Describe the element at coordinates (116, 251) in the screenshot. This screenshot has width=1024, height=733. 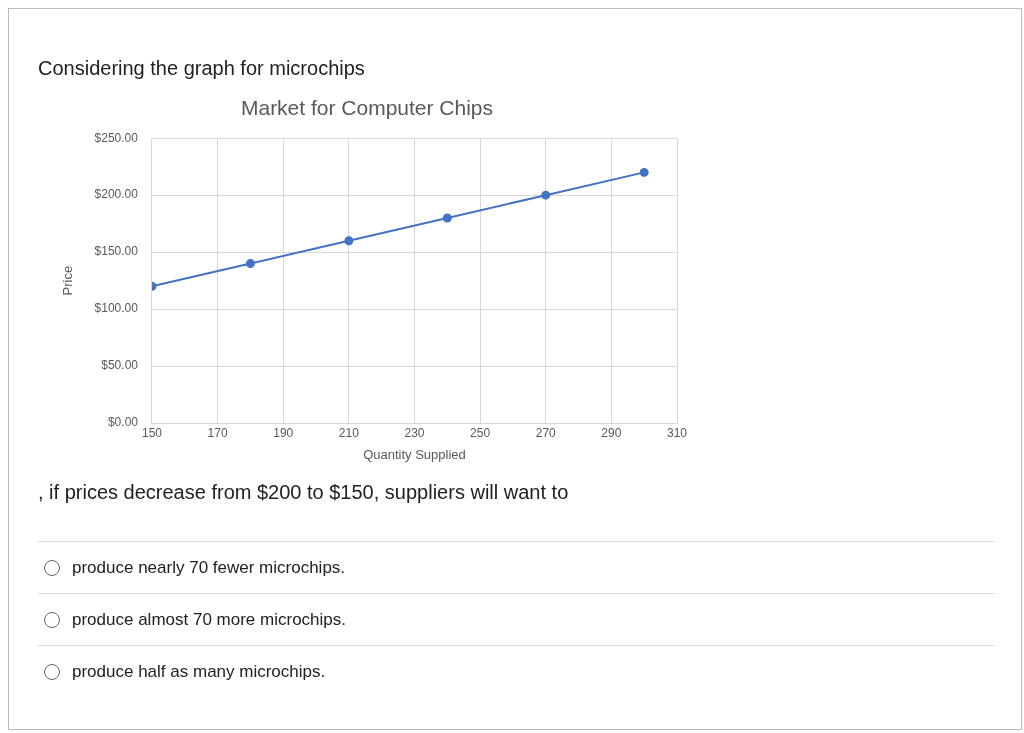
I see `y-tick-label: $150.00` at that location.